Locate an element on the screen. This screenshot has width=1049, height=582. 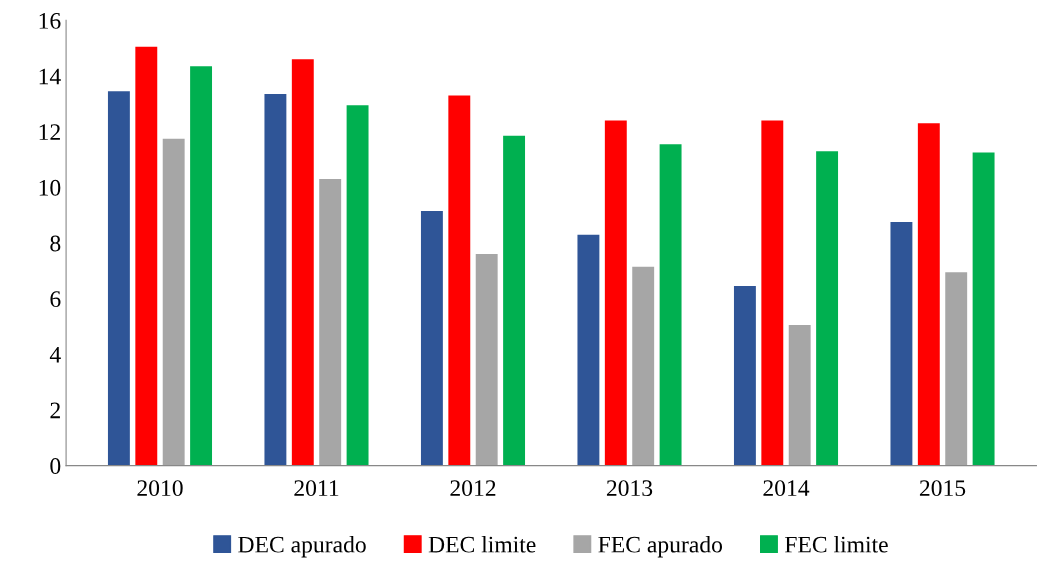
x-tick-label: 2015 is located at coordinates (942, 488).